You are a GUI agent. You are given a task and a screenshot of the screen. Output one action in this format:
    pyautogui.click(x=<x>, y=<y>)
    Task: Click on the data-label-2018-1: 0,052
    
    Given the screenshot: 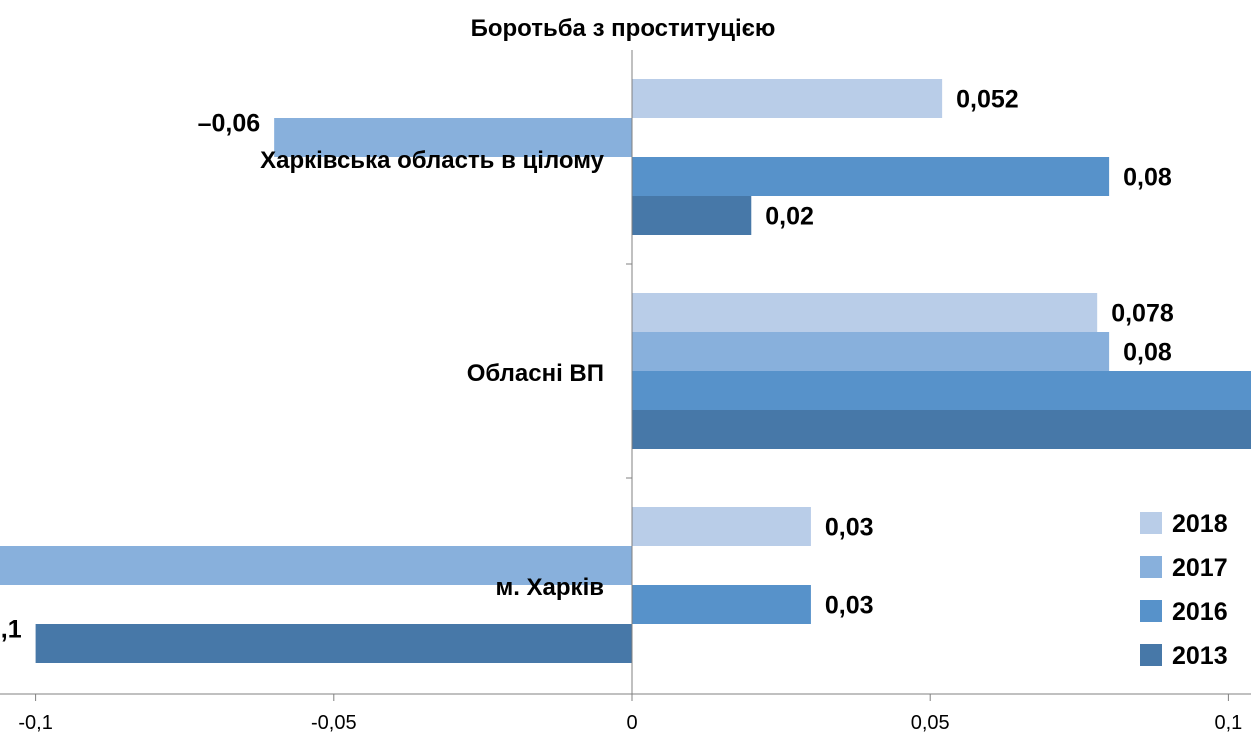 What is the action you would take?
    pyautogui.click(x=987, y=100)
    